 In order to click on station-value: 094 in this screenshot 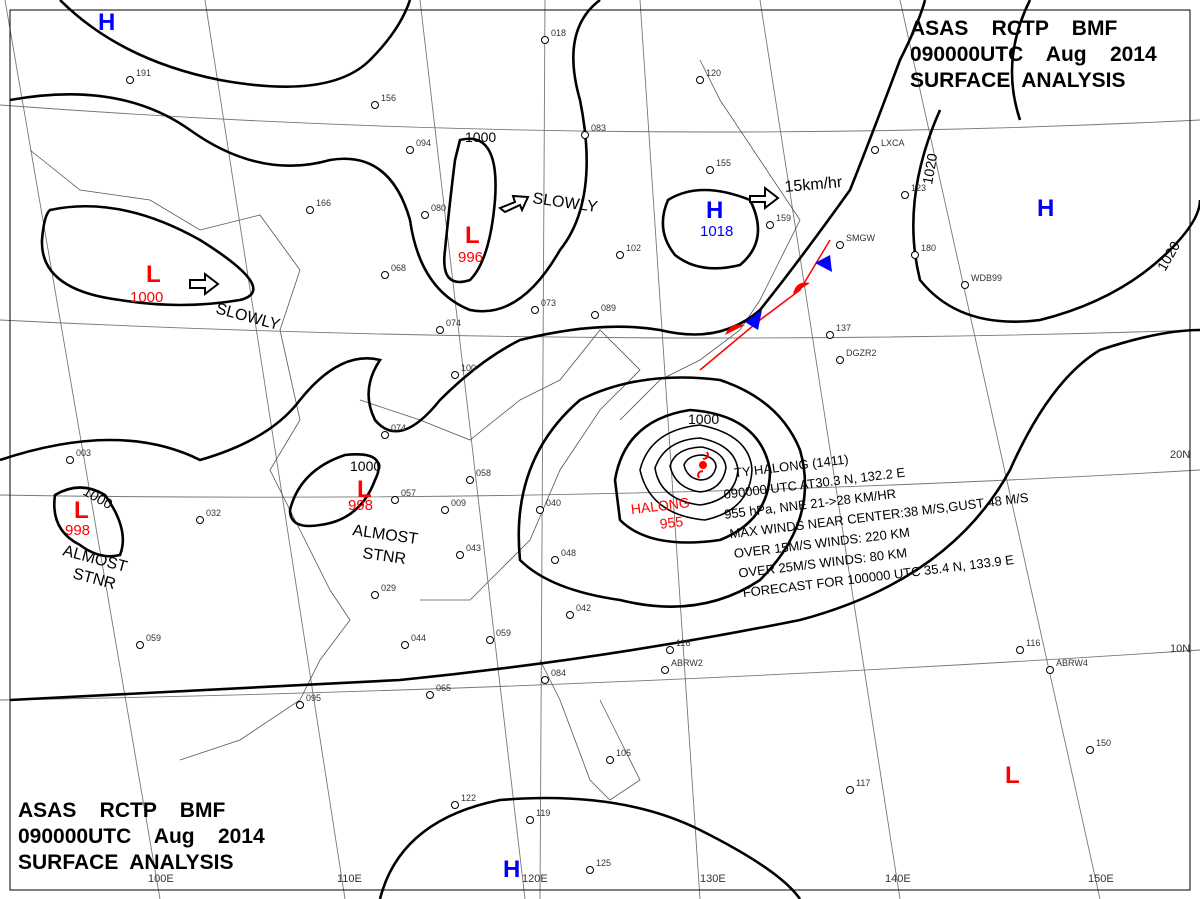, I will do `click(423, 143)`.